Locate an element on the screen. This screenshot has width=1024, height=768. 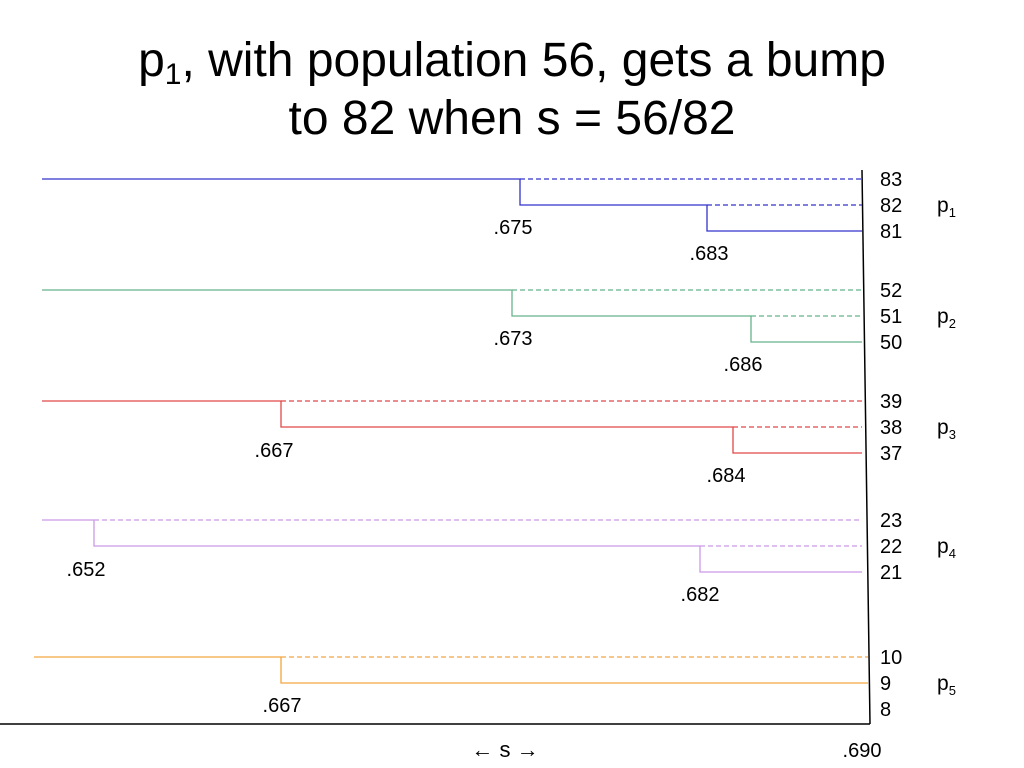
group-label-p2: p2 is located at coordinates (946, 318).